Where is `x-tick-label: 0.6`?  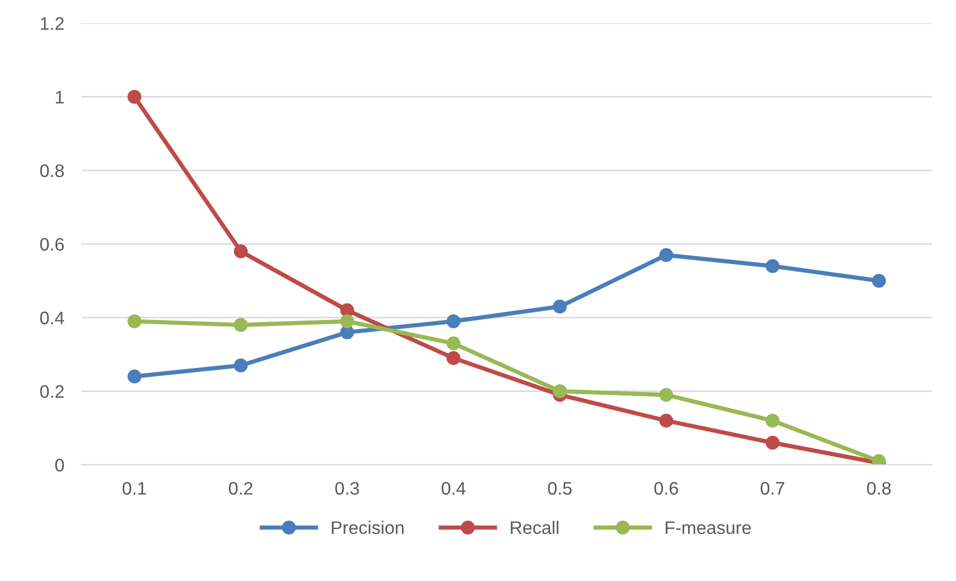
x-tick-label: 0.6 is located at coordinates (666, 488).